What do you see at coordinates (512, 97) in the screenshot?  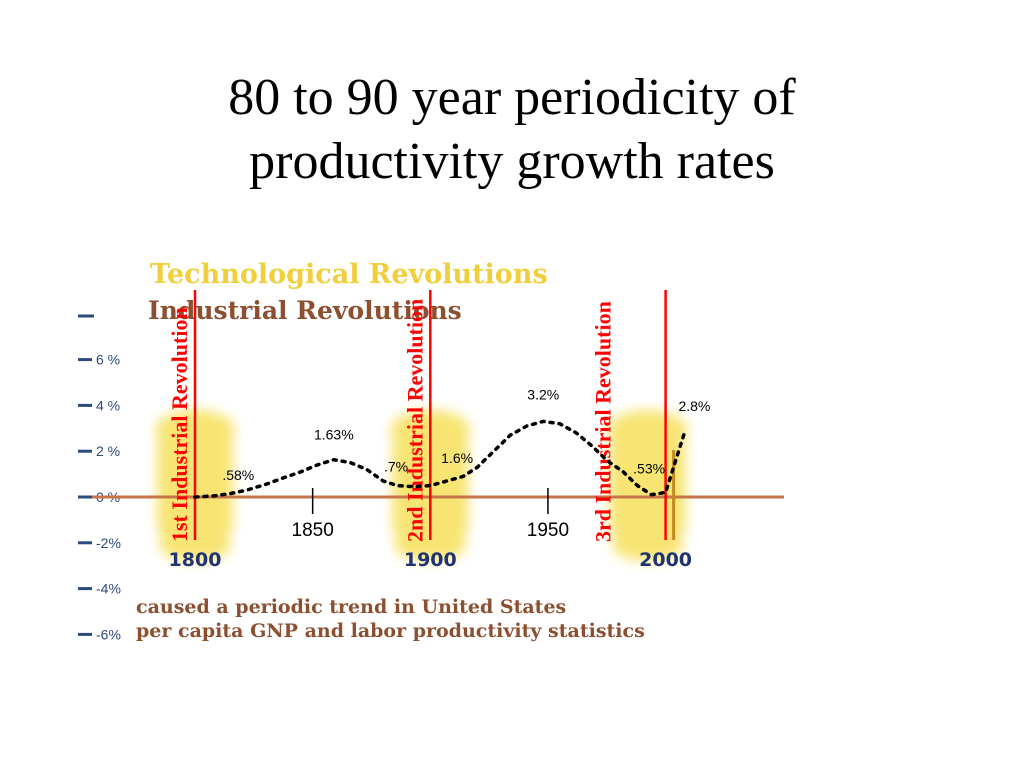 I see `title-line-1: 80 to 90 year periodicity of` at bounding box center [512, 97].